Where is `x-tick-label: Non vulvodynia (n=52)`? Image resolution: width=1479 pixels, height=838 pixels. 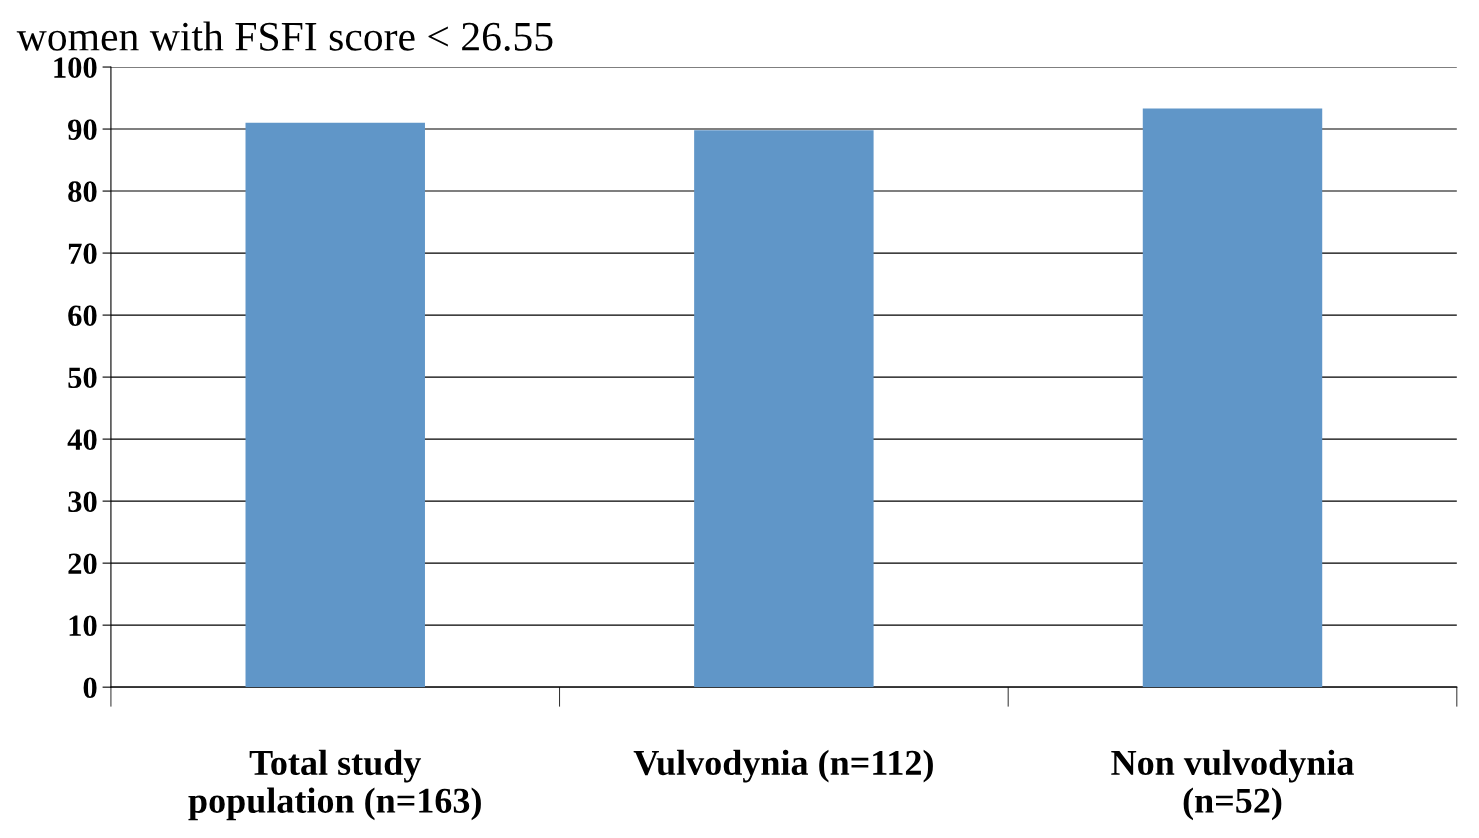 x-tick-label: Non vulvodynia (n=52) is located at coordinates (1232, 785).